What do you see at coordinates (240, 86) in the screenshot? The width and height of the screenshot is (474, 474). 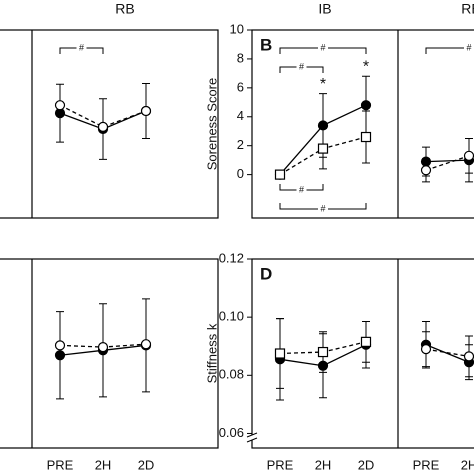 I see `y-tick-label: 6` at bounding box center [240, 86].